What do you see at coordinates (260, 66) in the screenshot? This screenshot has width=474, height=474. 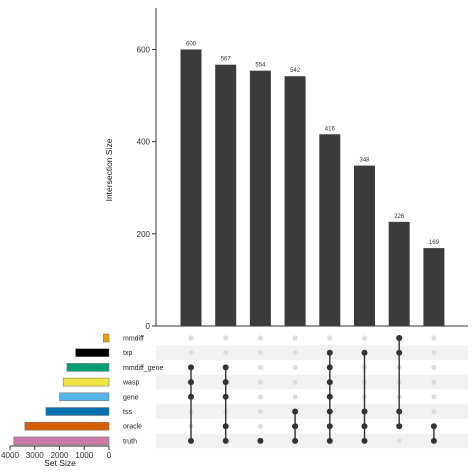 I see `intersection-bar-label: 554` at bounding box center [260, 66].